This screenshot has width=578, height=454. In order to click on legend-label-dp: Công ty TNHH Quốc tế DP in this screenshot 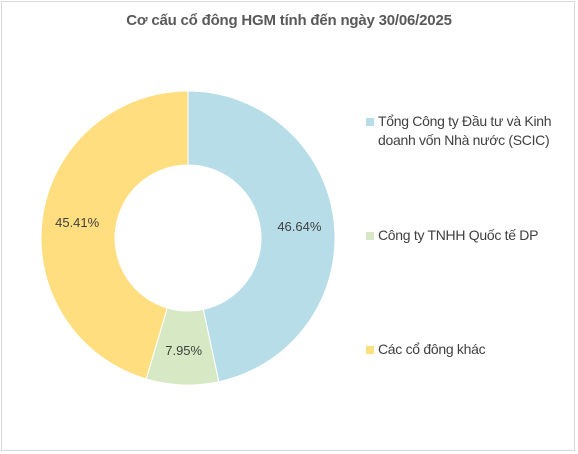, I will do `click(458, 235)`.